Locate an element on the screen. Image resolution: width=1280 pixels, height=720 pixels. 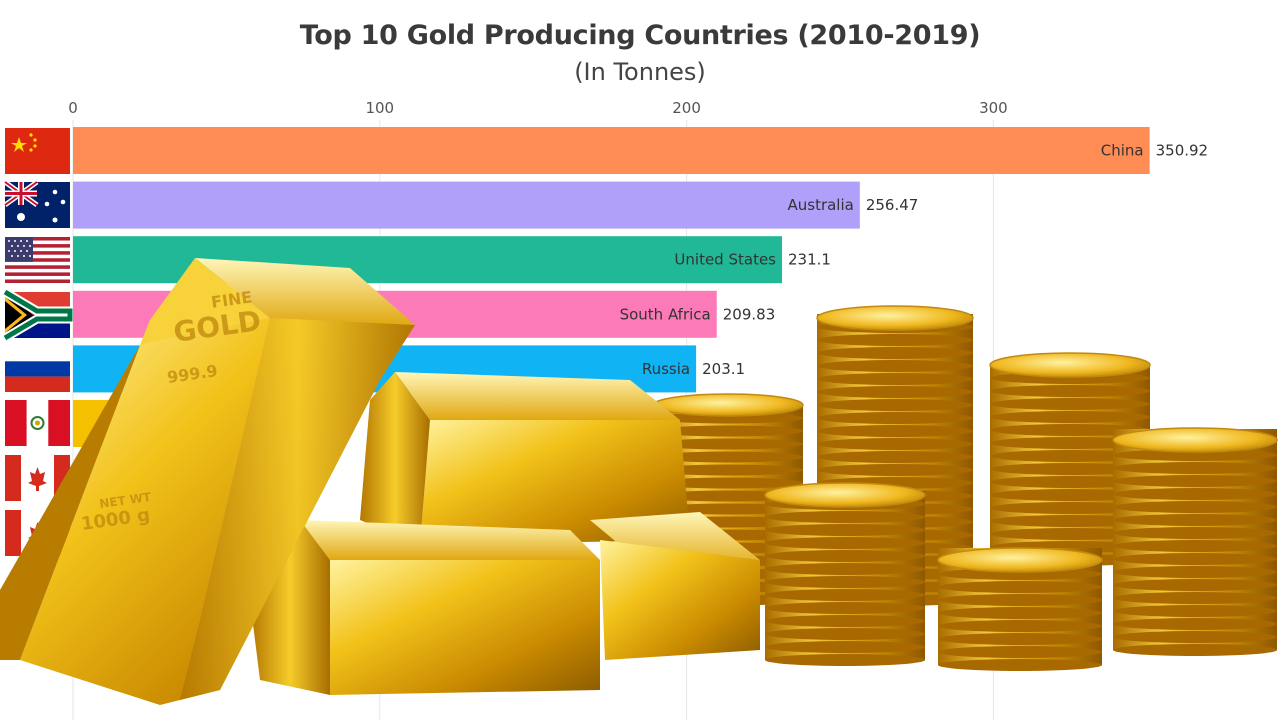
partially-hidden-bars is located at coordinates (133, 423).